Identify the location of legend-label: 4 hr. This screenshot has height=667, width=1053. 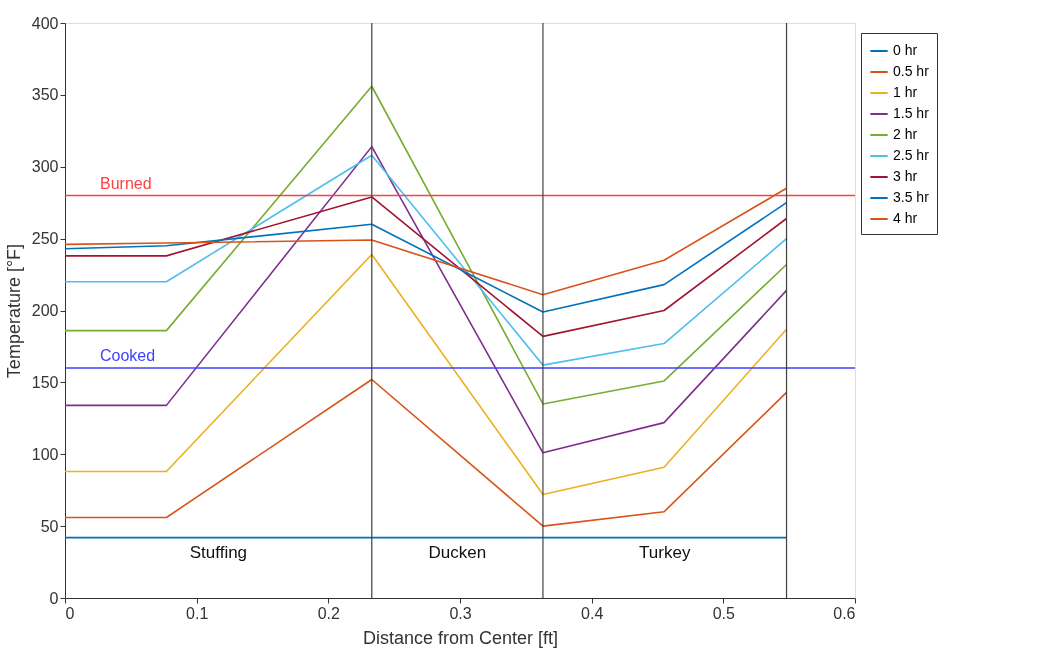
(905, 218).